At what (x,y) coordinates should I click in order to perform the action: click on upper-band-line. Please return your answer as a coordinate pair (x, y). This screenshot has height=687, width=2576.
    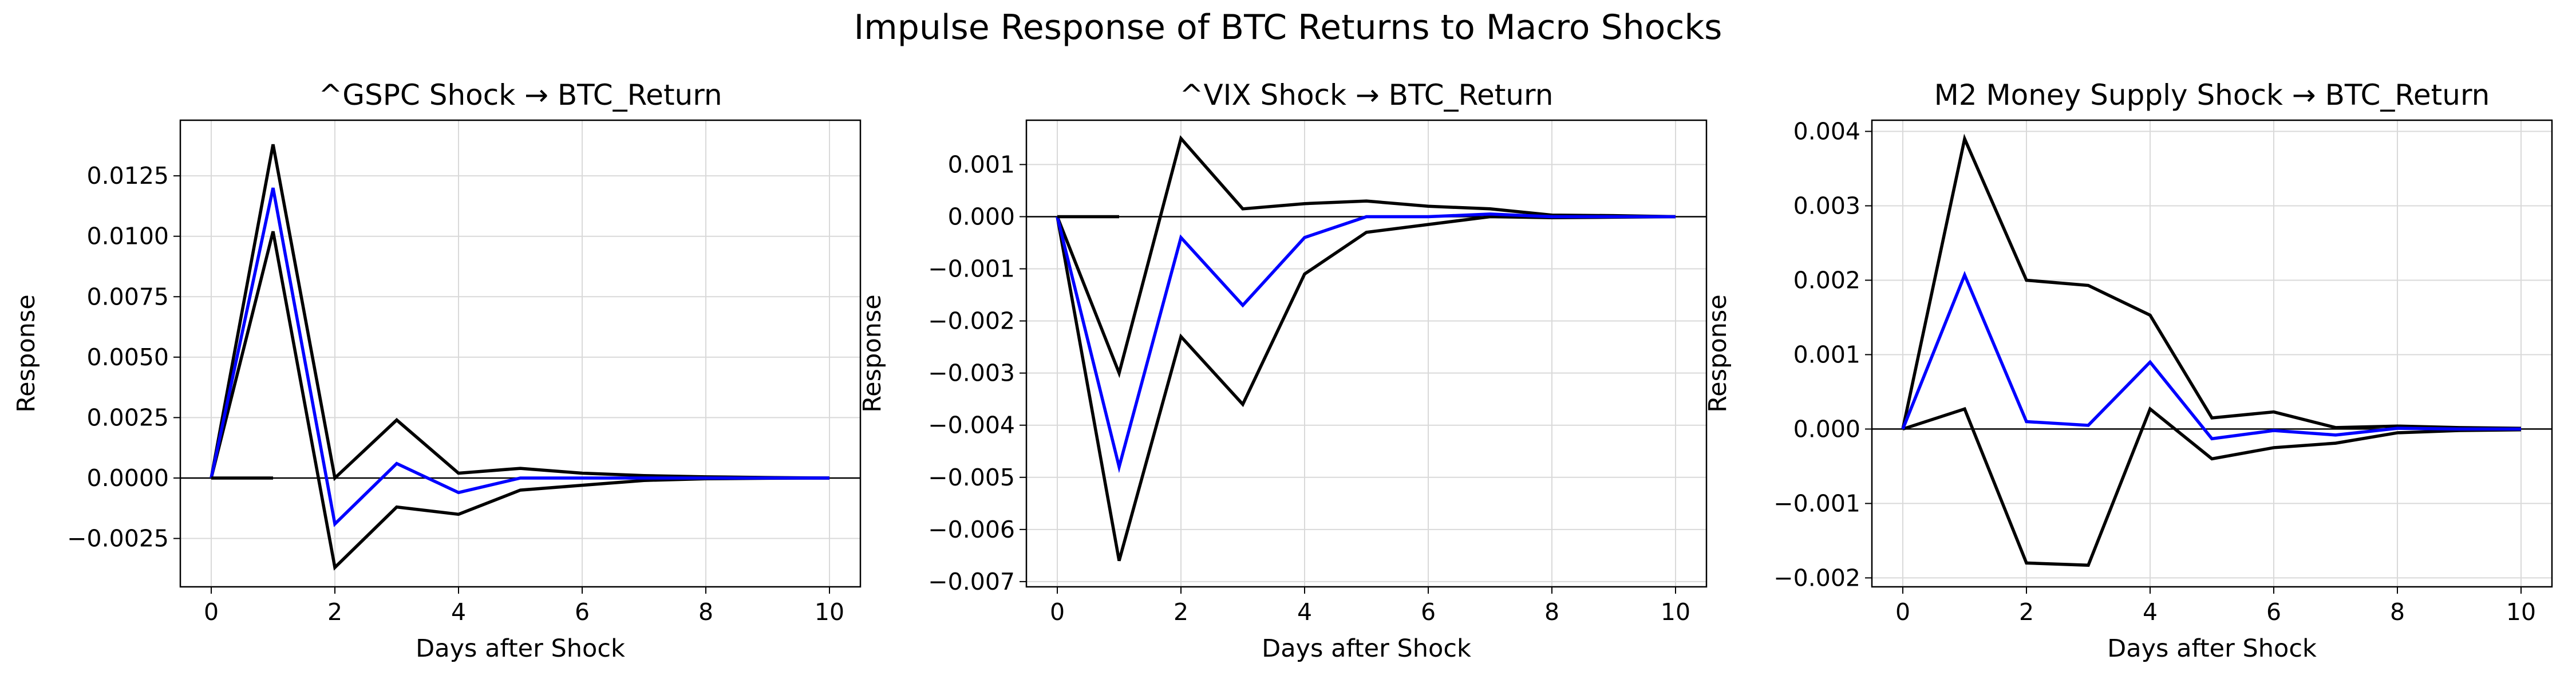
    Looking at the image, I should click on (2211, 281).